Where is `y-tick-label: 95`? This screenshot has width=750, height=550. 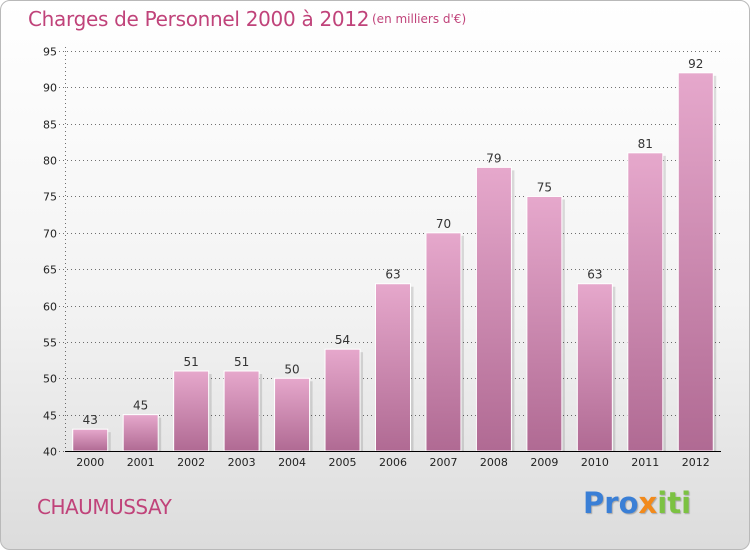
y-tick-label: 95 is located at coordinates (50, 52).